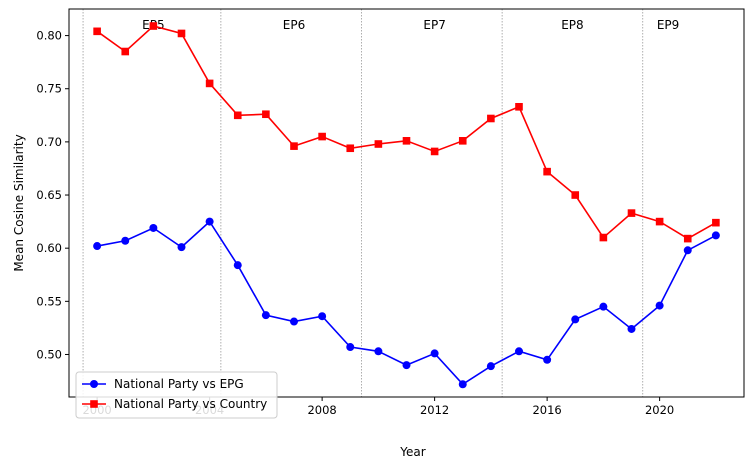 This screenshot has height=460, width=752. What do you see at coordinates (668, 25) in the screenshot?
I see `period-label: EP9` at bounding box center [668, 25].